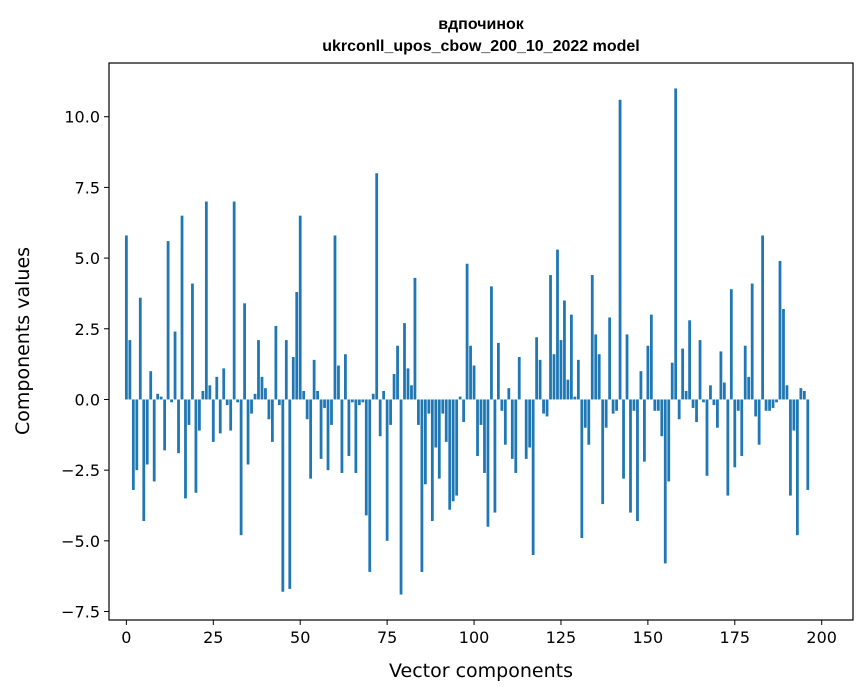  Describe the element at coordinates (821, 637) in the screenshot. I see `x-tick-label: 200` at that location.